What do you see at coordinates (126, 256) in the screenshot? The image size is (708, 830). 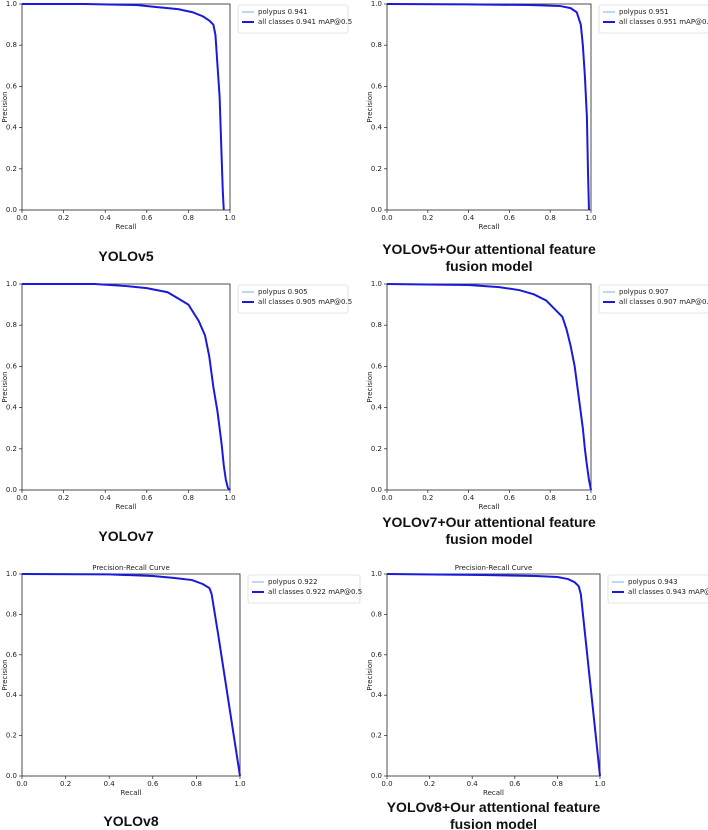 I see `caption: YOLOv5` at bounding box center [126, 256].